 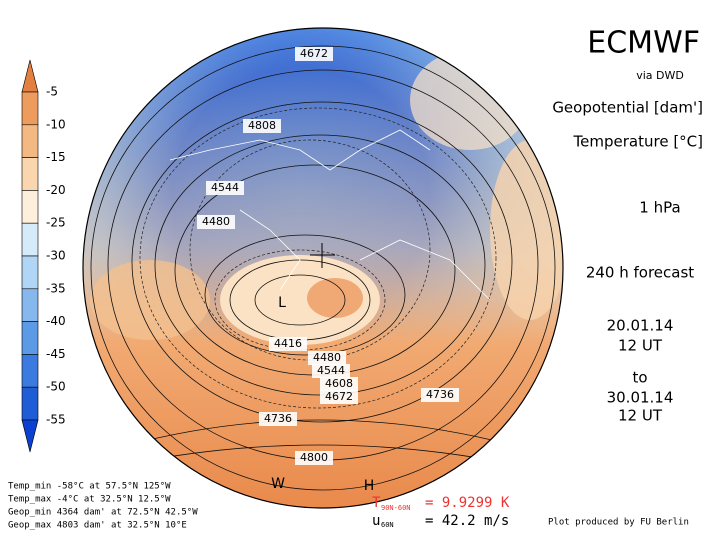 I want to click on pressure-marker: H, so click(x=369, y=486).